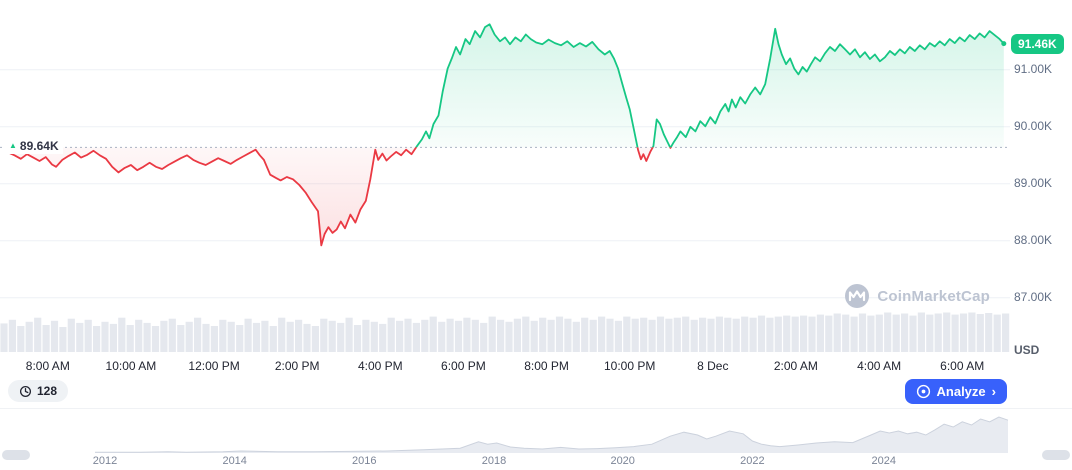  Describe the element at coordinates (1033, 182) in the screenshot. I see `price-axis-label: 89.00K` at that location.